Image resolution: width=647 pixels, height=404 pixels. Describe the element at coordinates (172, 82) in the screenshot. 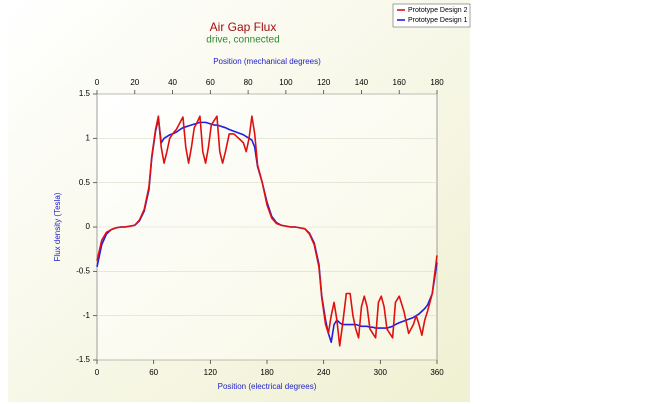

I see `x2-tick-label: 40` at that location.